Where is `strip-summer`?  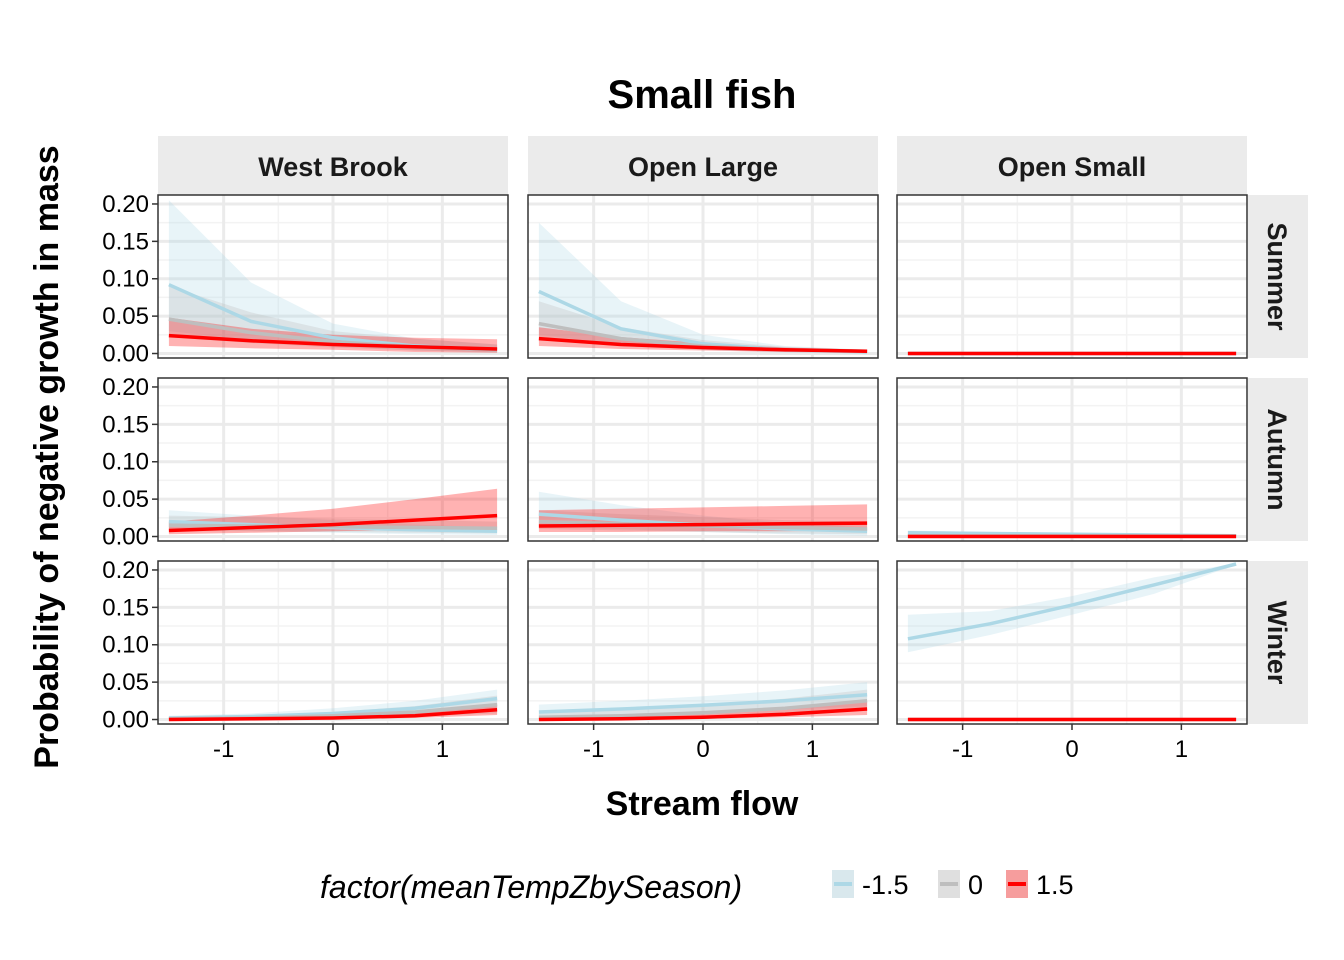
strip-summer is located at coordinates (1278, 276).